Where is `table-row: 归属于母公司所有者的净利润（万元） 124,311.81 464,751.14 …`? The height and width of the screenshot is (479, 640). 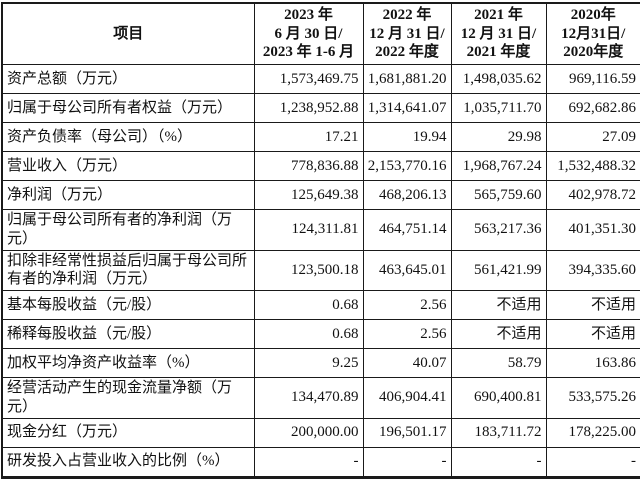 table-row: 归属于母公司所有者的净利润（万元） 124,311.81 464,751.14 … is located at coordinates (320, 230).